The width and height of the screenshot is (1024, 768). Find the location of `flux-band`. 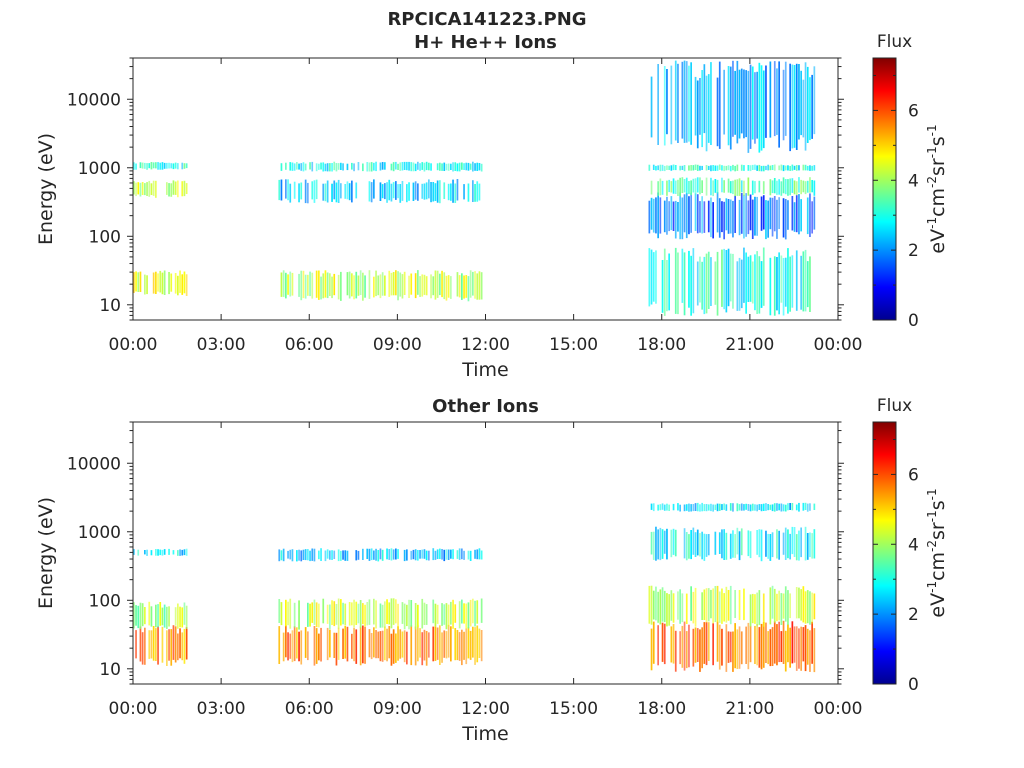

flux-band is located at coordinates (380, 645).